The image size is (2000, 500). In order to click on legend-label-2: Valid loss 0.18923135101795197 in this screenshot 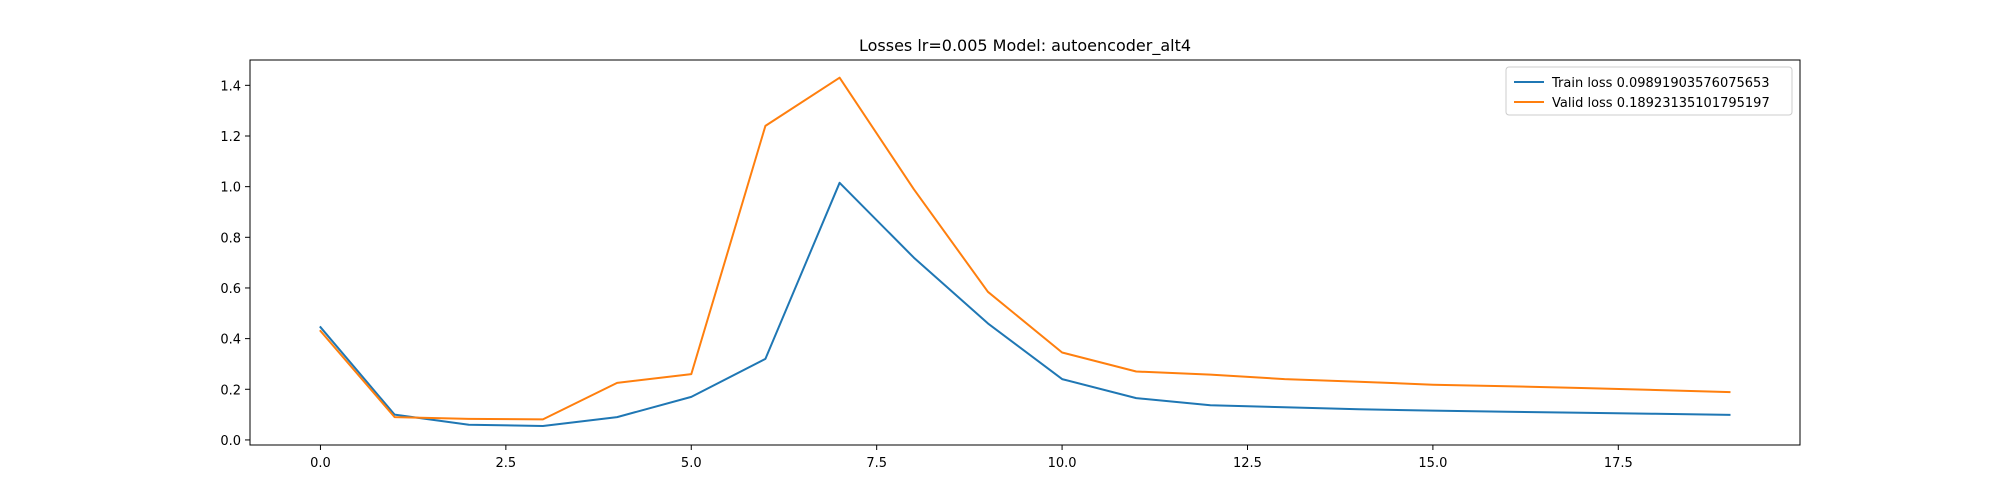, I will do `click(1661, 103)`.